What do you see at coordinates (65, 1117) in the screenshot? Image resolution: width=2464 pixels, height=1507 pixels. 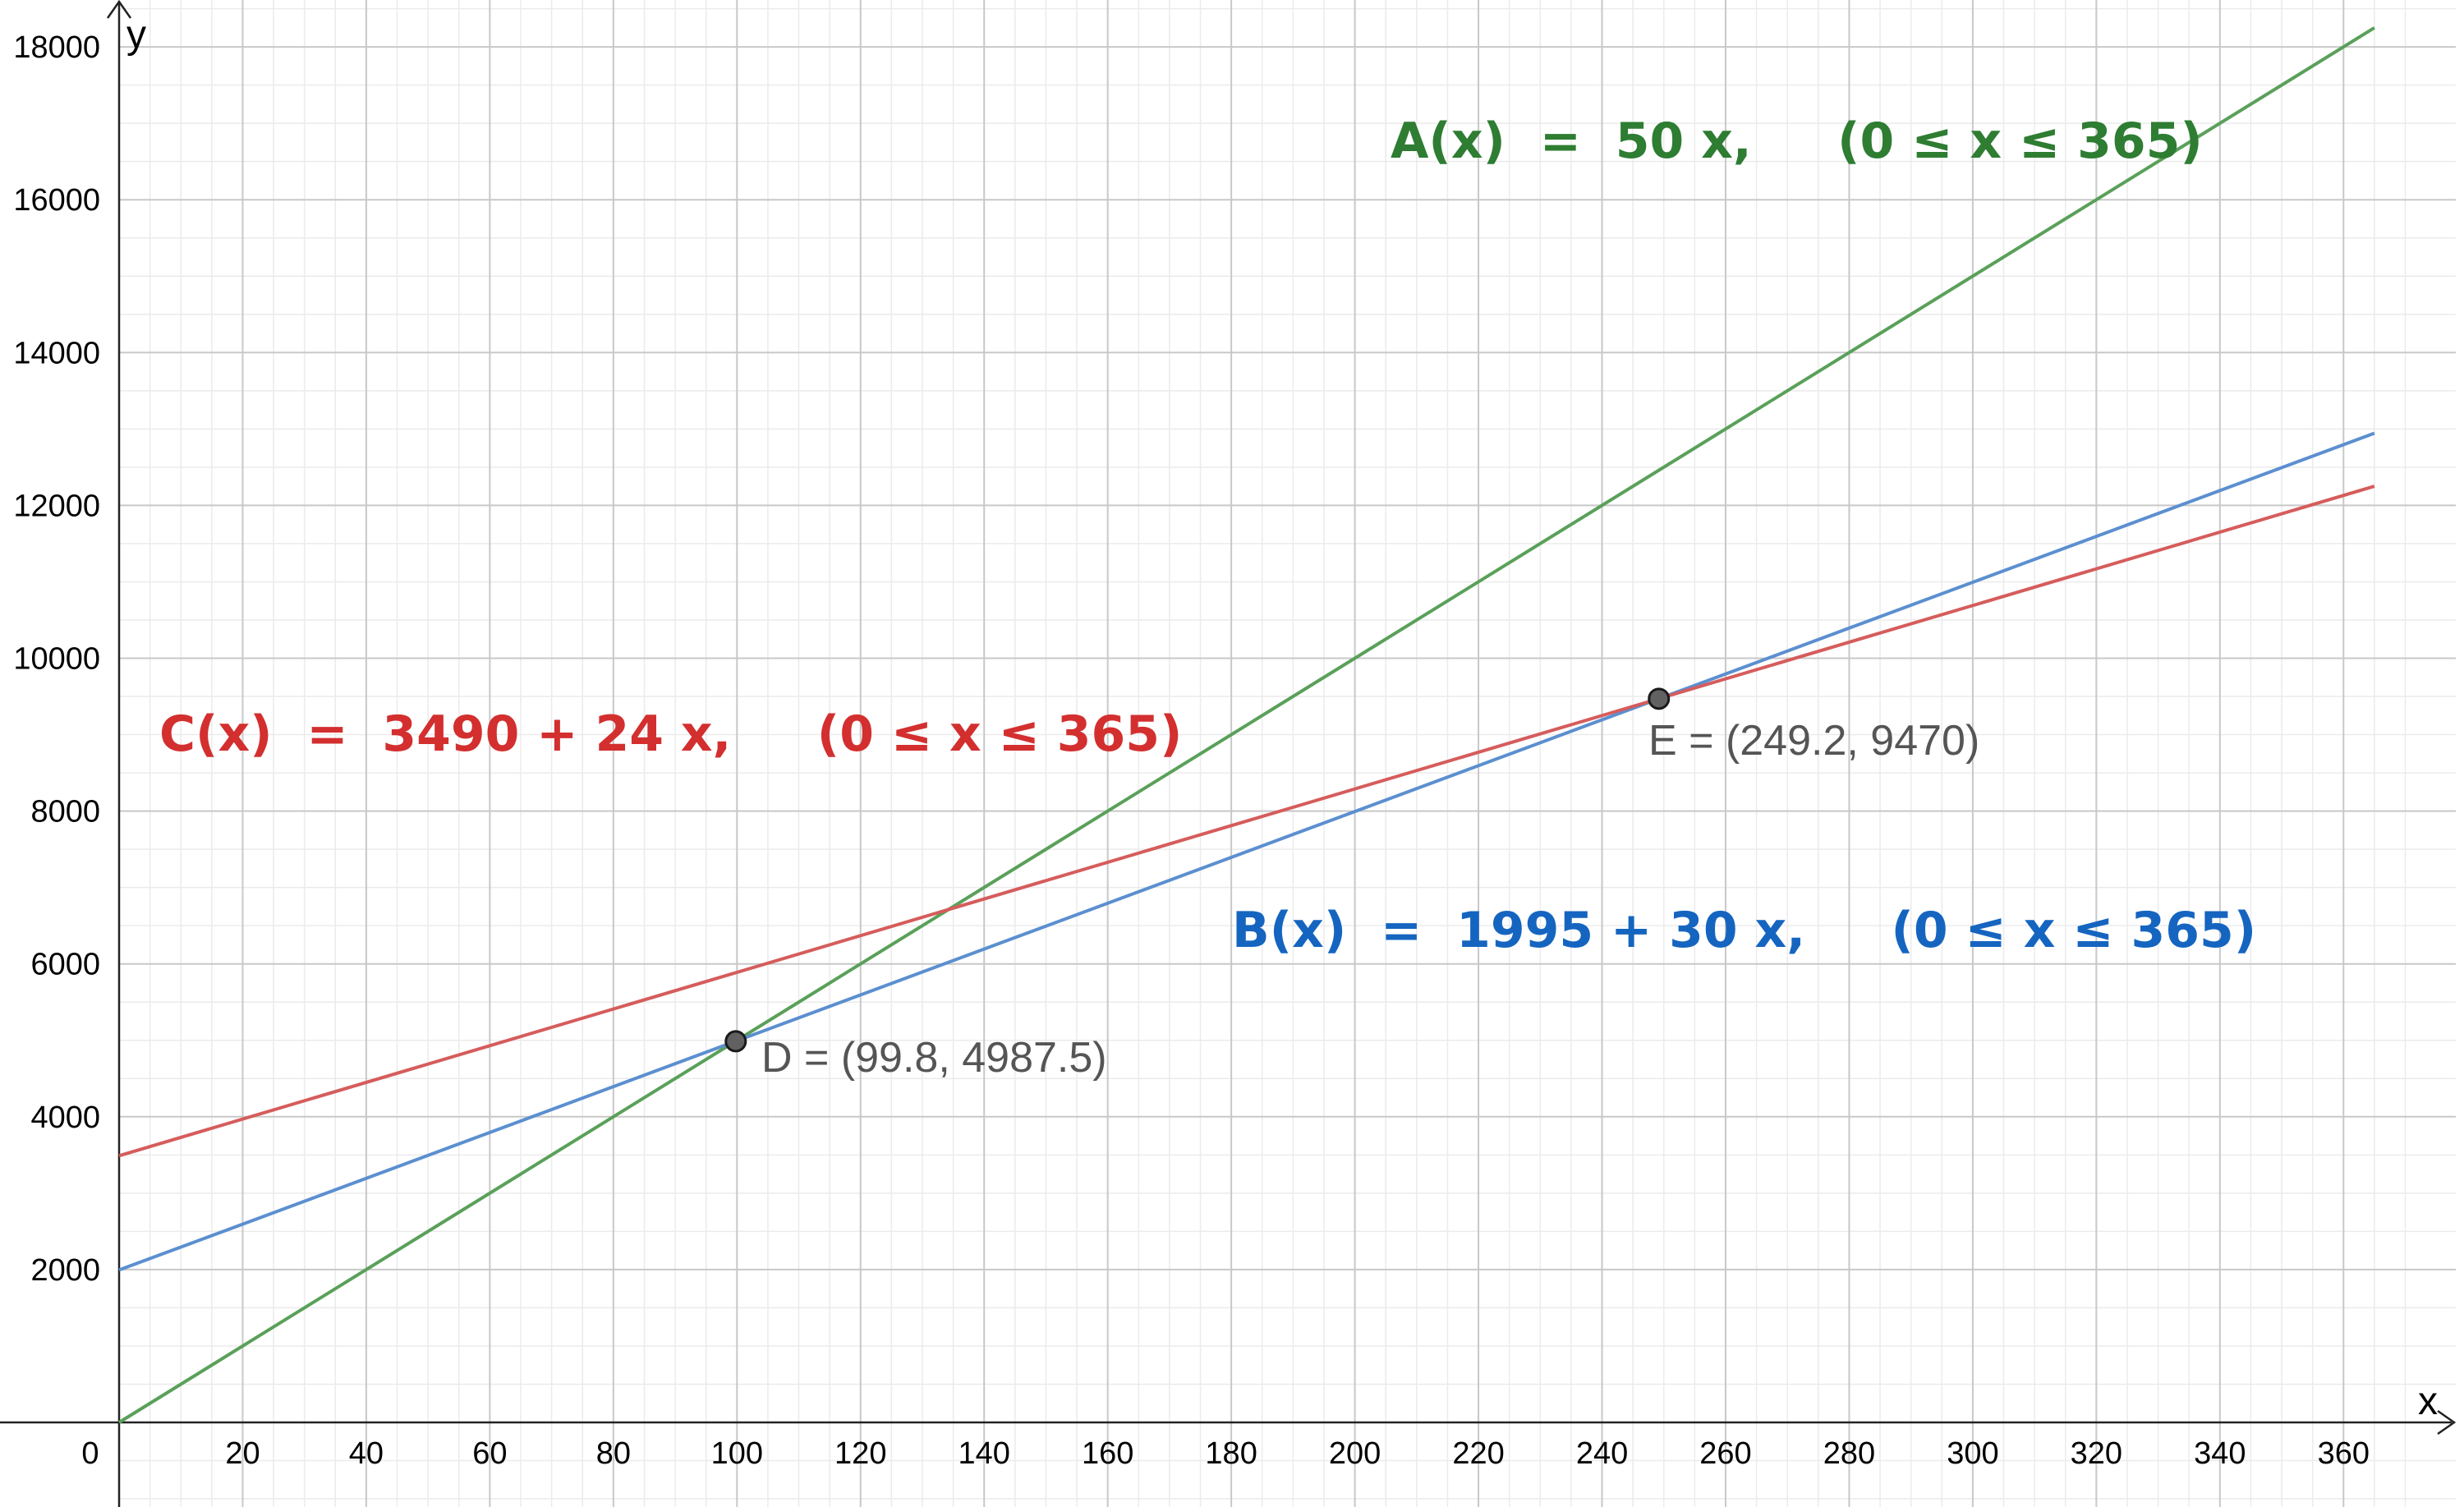 I see `y-tick-label: 4000` at bounding box center [65, 1117].